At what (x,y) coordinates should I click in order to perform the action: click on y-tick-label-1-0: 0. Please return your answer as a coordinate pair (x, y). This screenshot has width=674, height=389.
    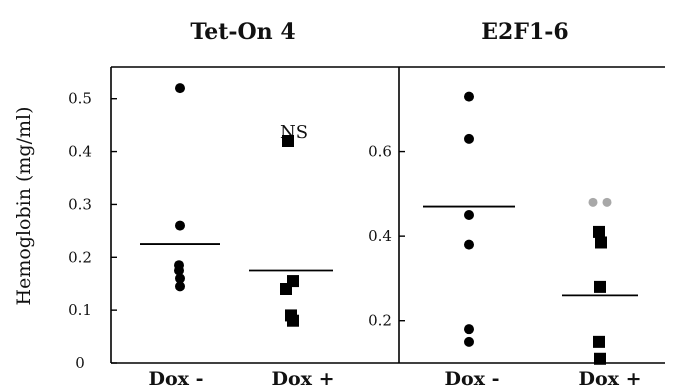
    Looking at the image, I should click on (80, 363).